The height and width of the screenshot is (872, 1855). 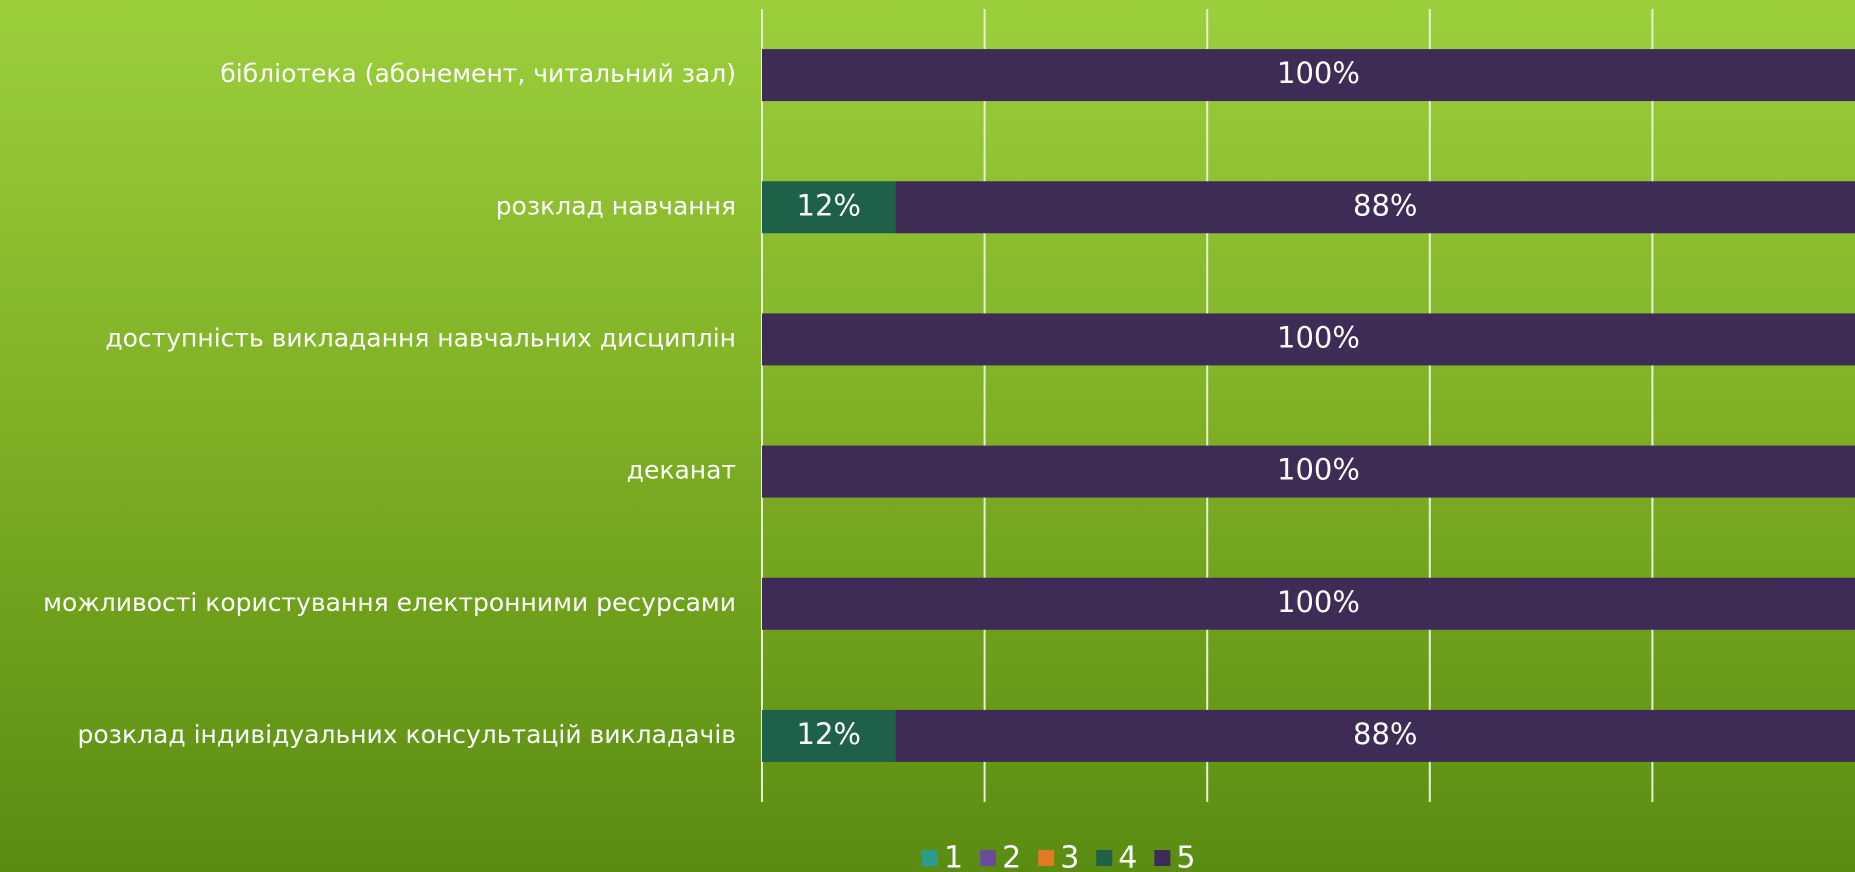 I want to click on legend-label: 3, so click(x=1069, y=856).